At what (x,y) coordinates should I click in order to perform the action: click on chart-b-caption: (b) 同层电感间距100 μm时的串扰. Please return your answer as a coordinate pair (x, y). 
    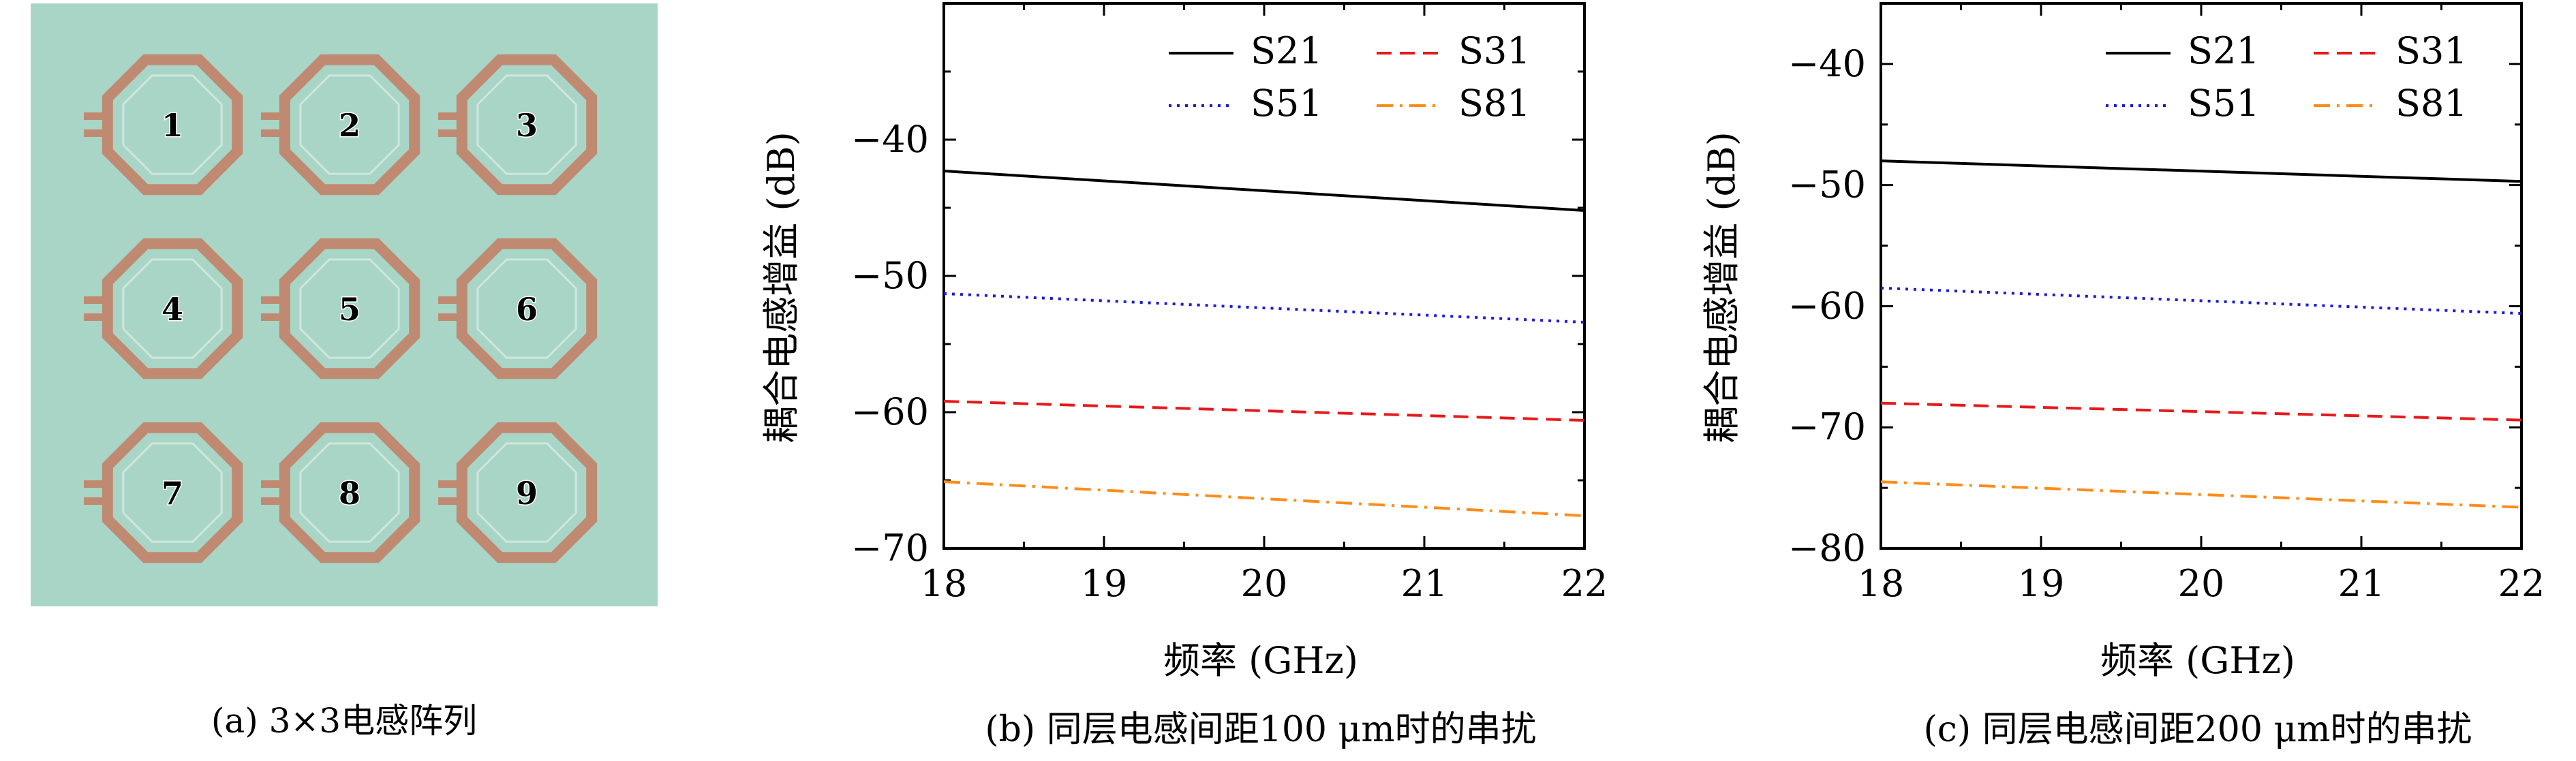
    Looking at the image, I should click on (1260, 729).